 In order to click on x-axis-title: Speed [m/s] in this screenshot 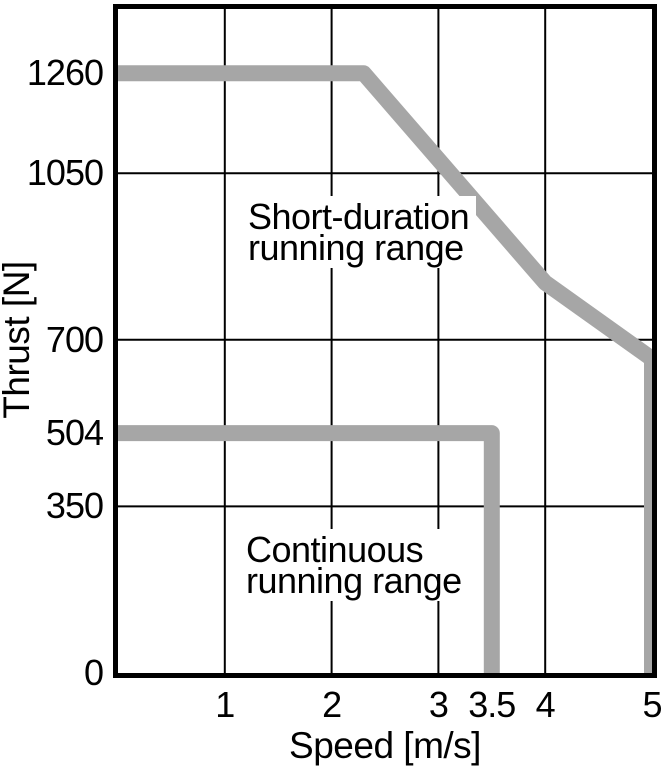, I will do `click(385, 745)`.